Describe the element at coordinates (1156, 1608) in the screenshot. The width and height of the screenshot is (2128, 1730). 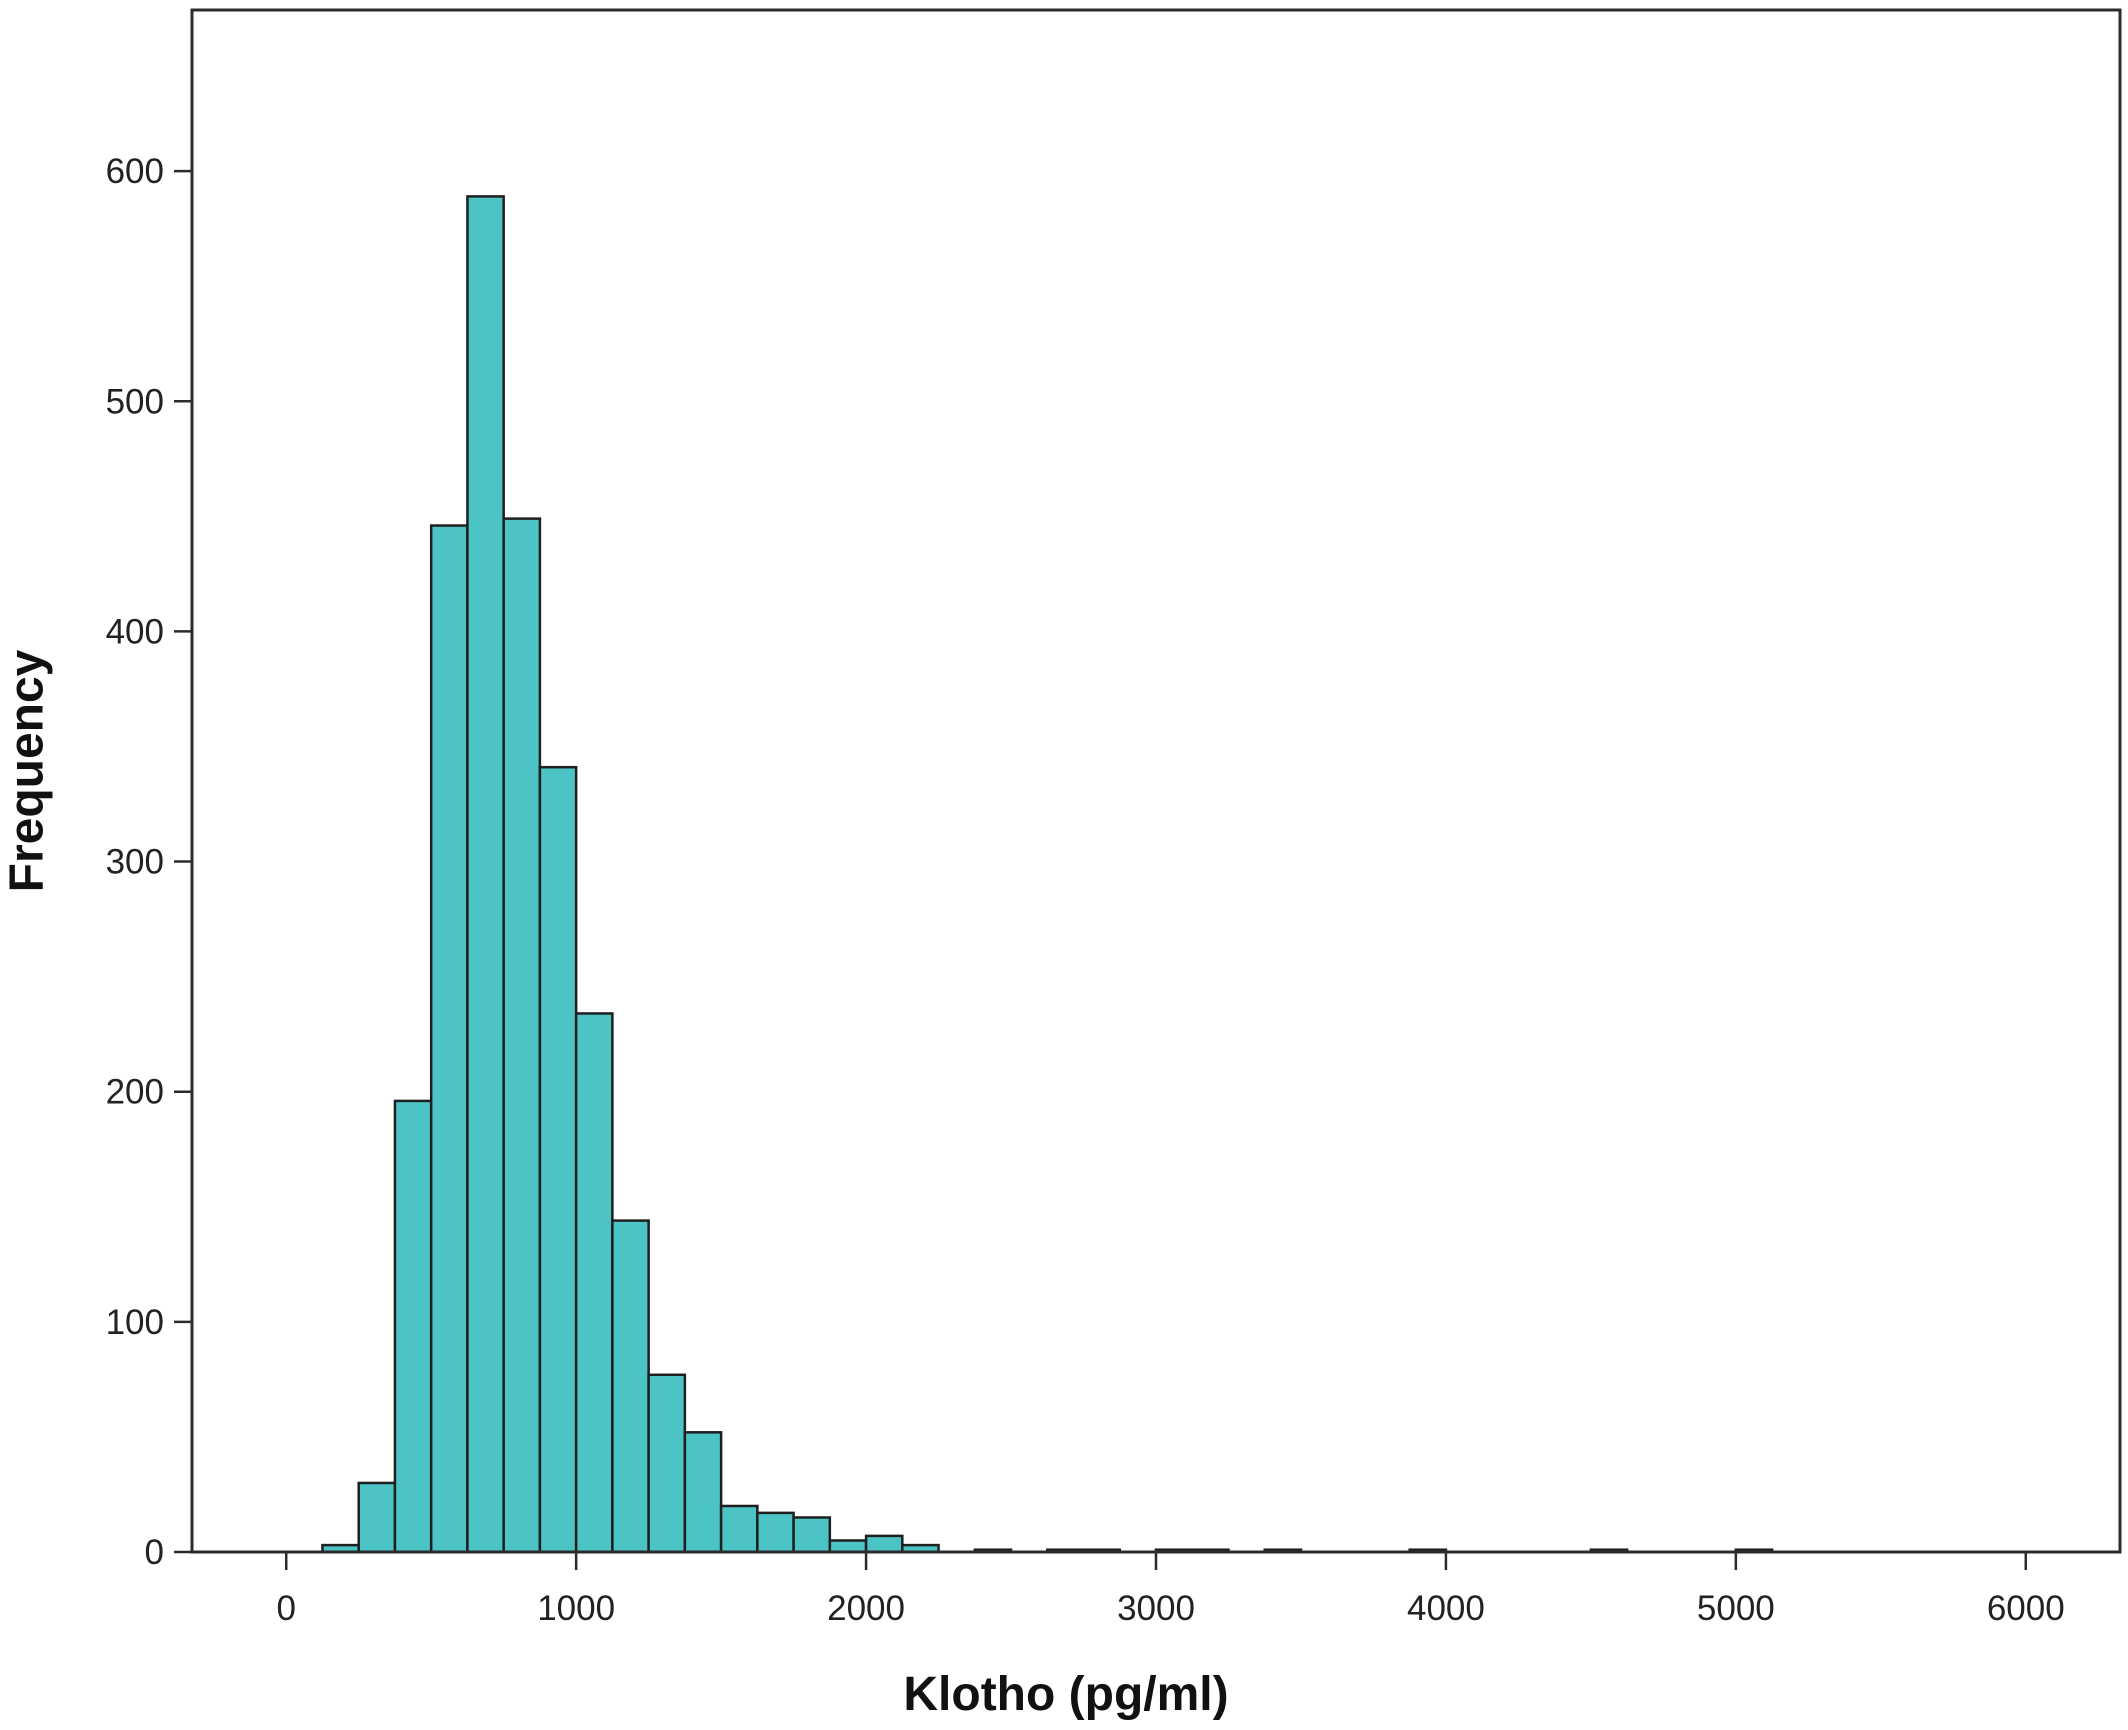
I see `x-tick-label-3: 3000` at that location.